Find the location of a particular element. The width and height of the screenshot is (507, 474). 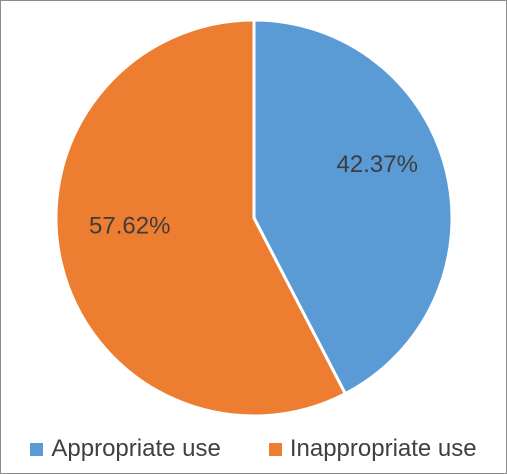

data-label-inappropriate-use: 57.62% is located at coordinates (129, 225).